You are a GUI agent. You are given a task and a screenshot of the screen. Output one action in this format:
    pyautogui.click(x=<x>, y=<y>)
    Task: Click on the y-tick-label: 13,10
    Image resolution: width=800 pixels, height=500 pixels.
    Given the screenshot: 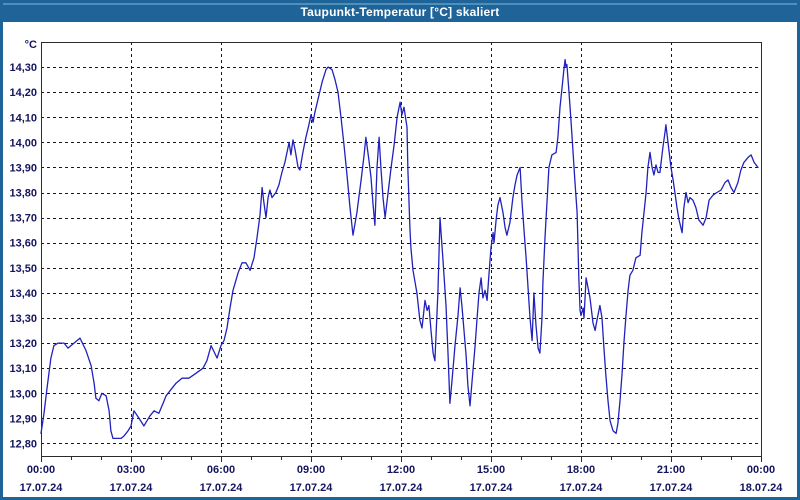 What is the action you would take?
    pyautogui.click(x=23, y=369)
    